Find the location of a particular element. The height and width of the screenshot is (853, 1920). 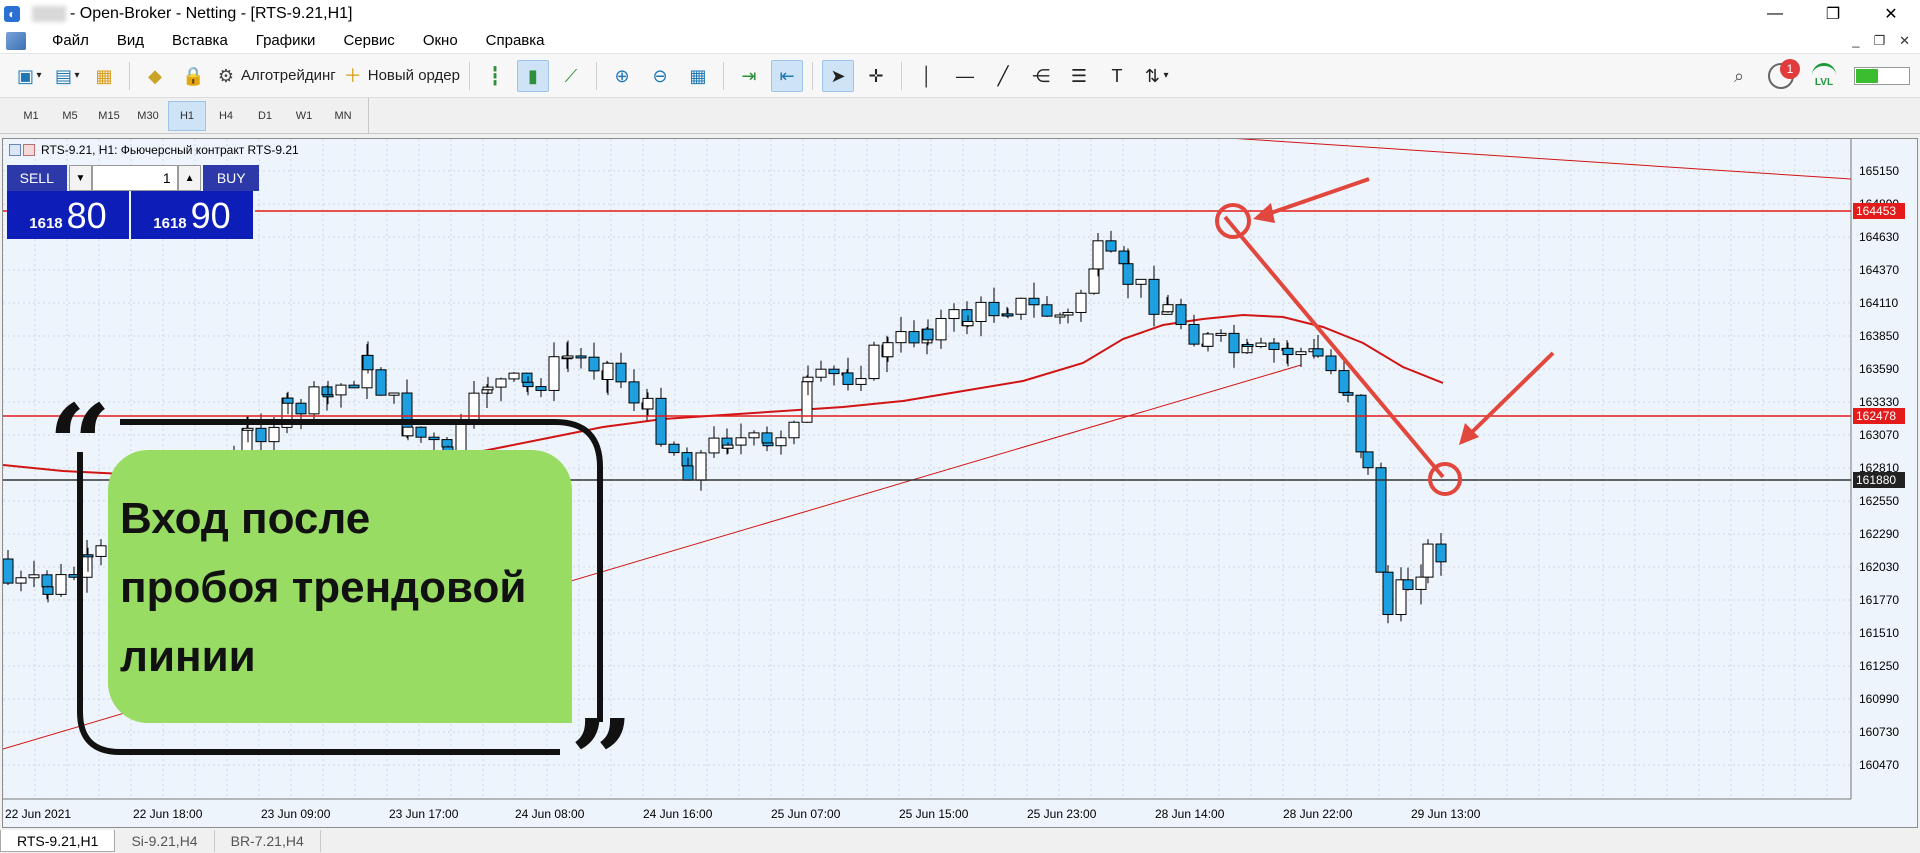

connection-status-indicator is located at coordinates (1882, 75).